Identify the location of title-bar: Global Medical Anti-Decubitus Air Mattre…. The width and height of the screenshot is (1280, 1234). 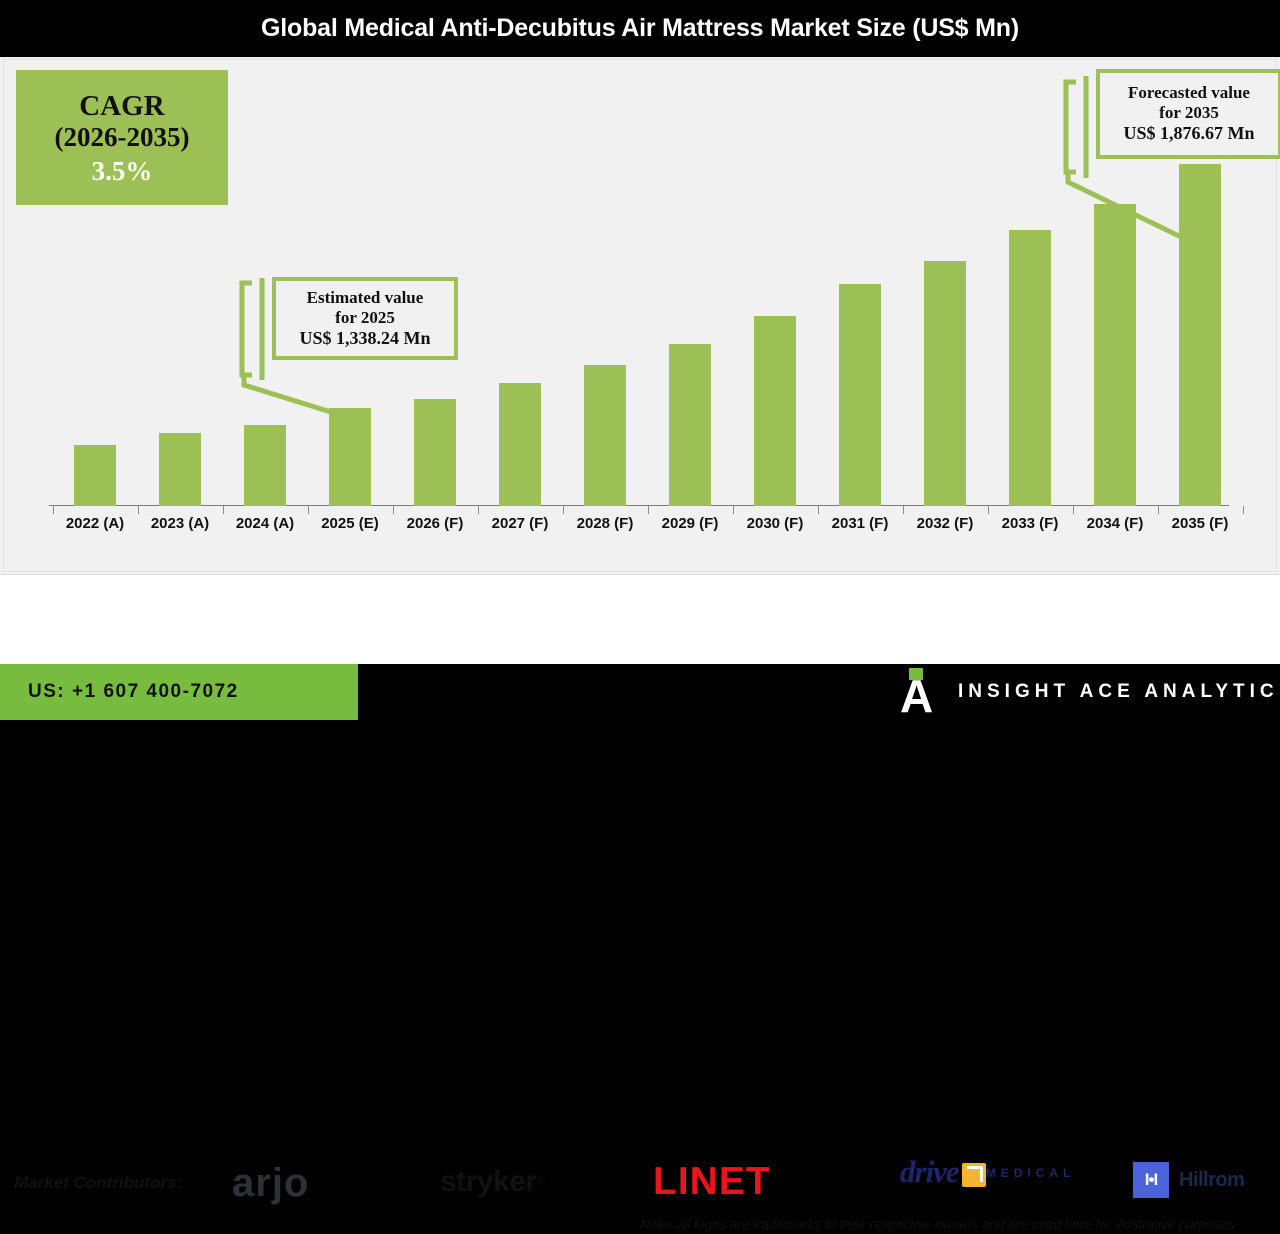
(640, 28).